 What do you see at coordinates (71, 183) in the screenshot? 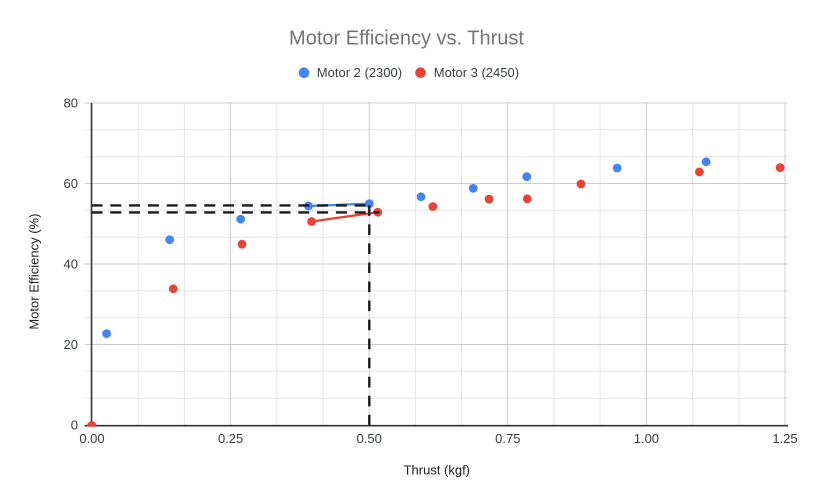
I see `svg-text: 60` at bounding box center [71, 183].